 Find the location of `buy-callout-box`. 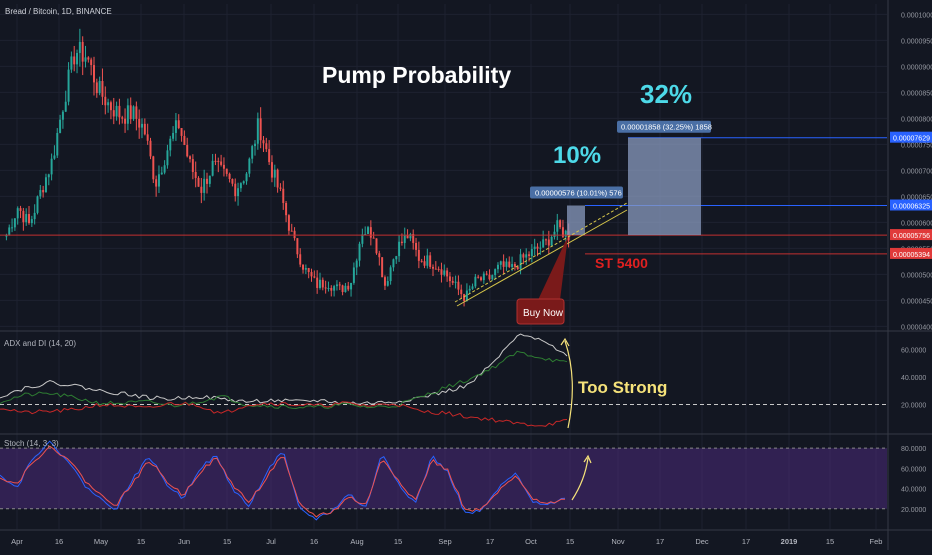

buy-callout-box is located at coordinates (540, 311).